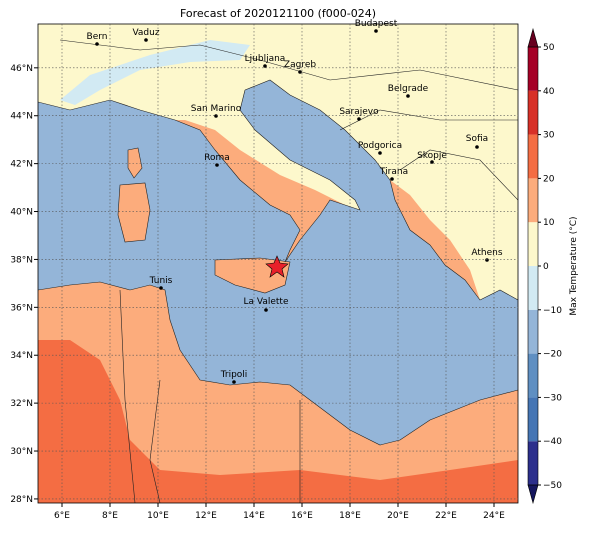  Describe the element at coordinates (21, 117) in the screenshot. I see `y-tick-label: 44°N` at that location.